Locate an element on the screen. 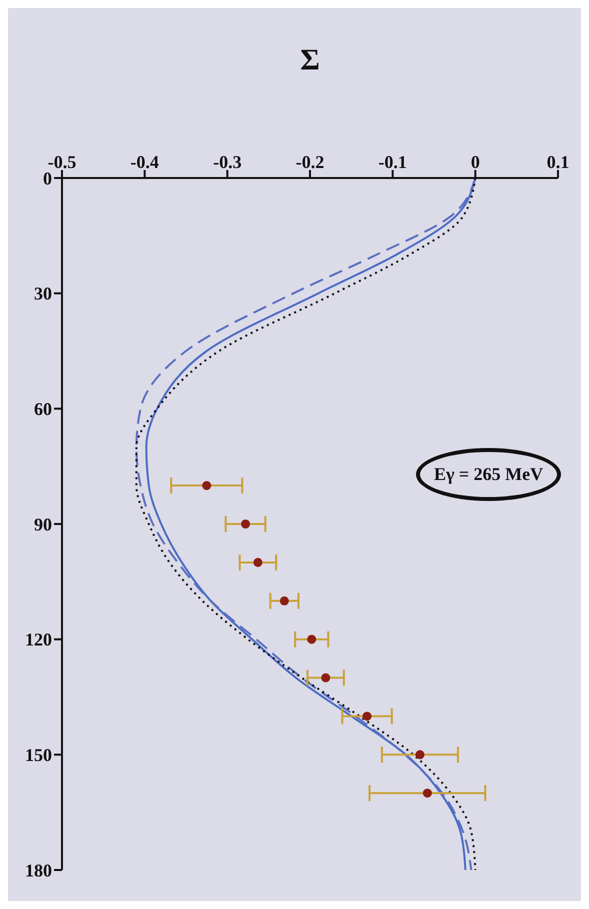  x-tick-label: 0.1 is located at coordinates (558, 162).